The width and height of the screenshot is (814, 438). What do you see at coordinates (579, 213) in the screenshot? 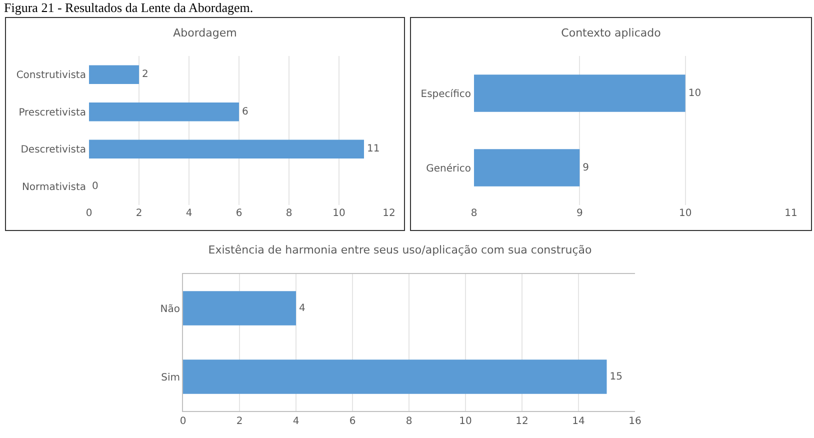
I see `x-tick-label: 9` at bounding box center [579, 213].